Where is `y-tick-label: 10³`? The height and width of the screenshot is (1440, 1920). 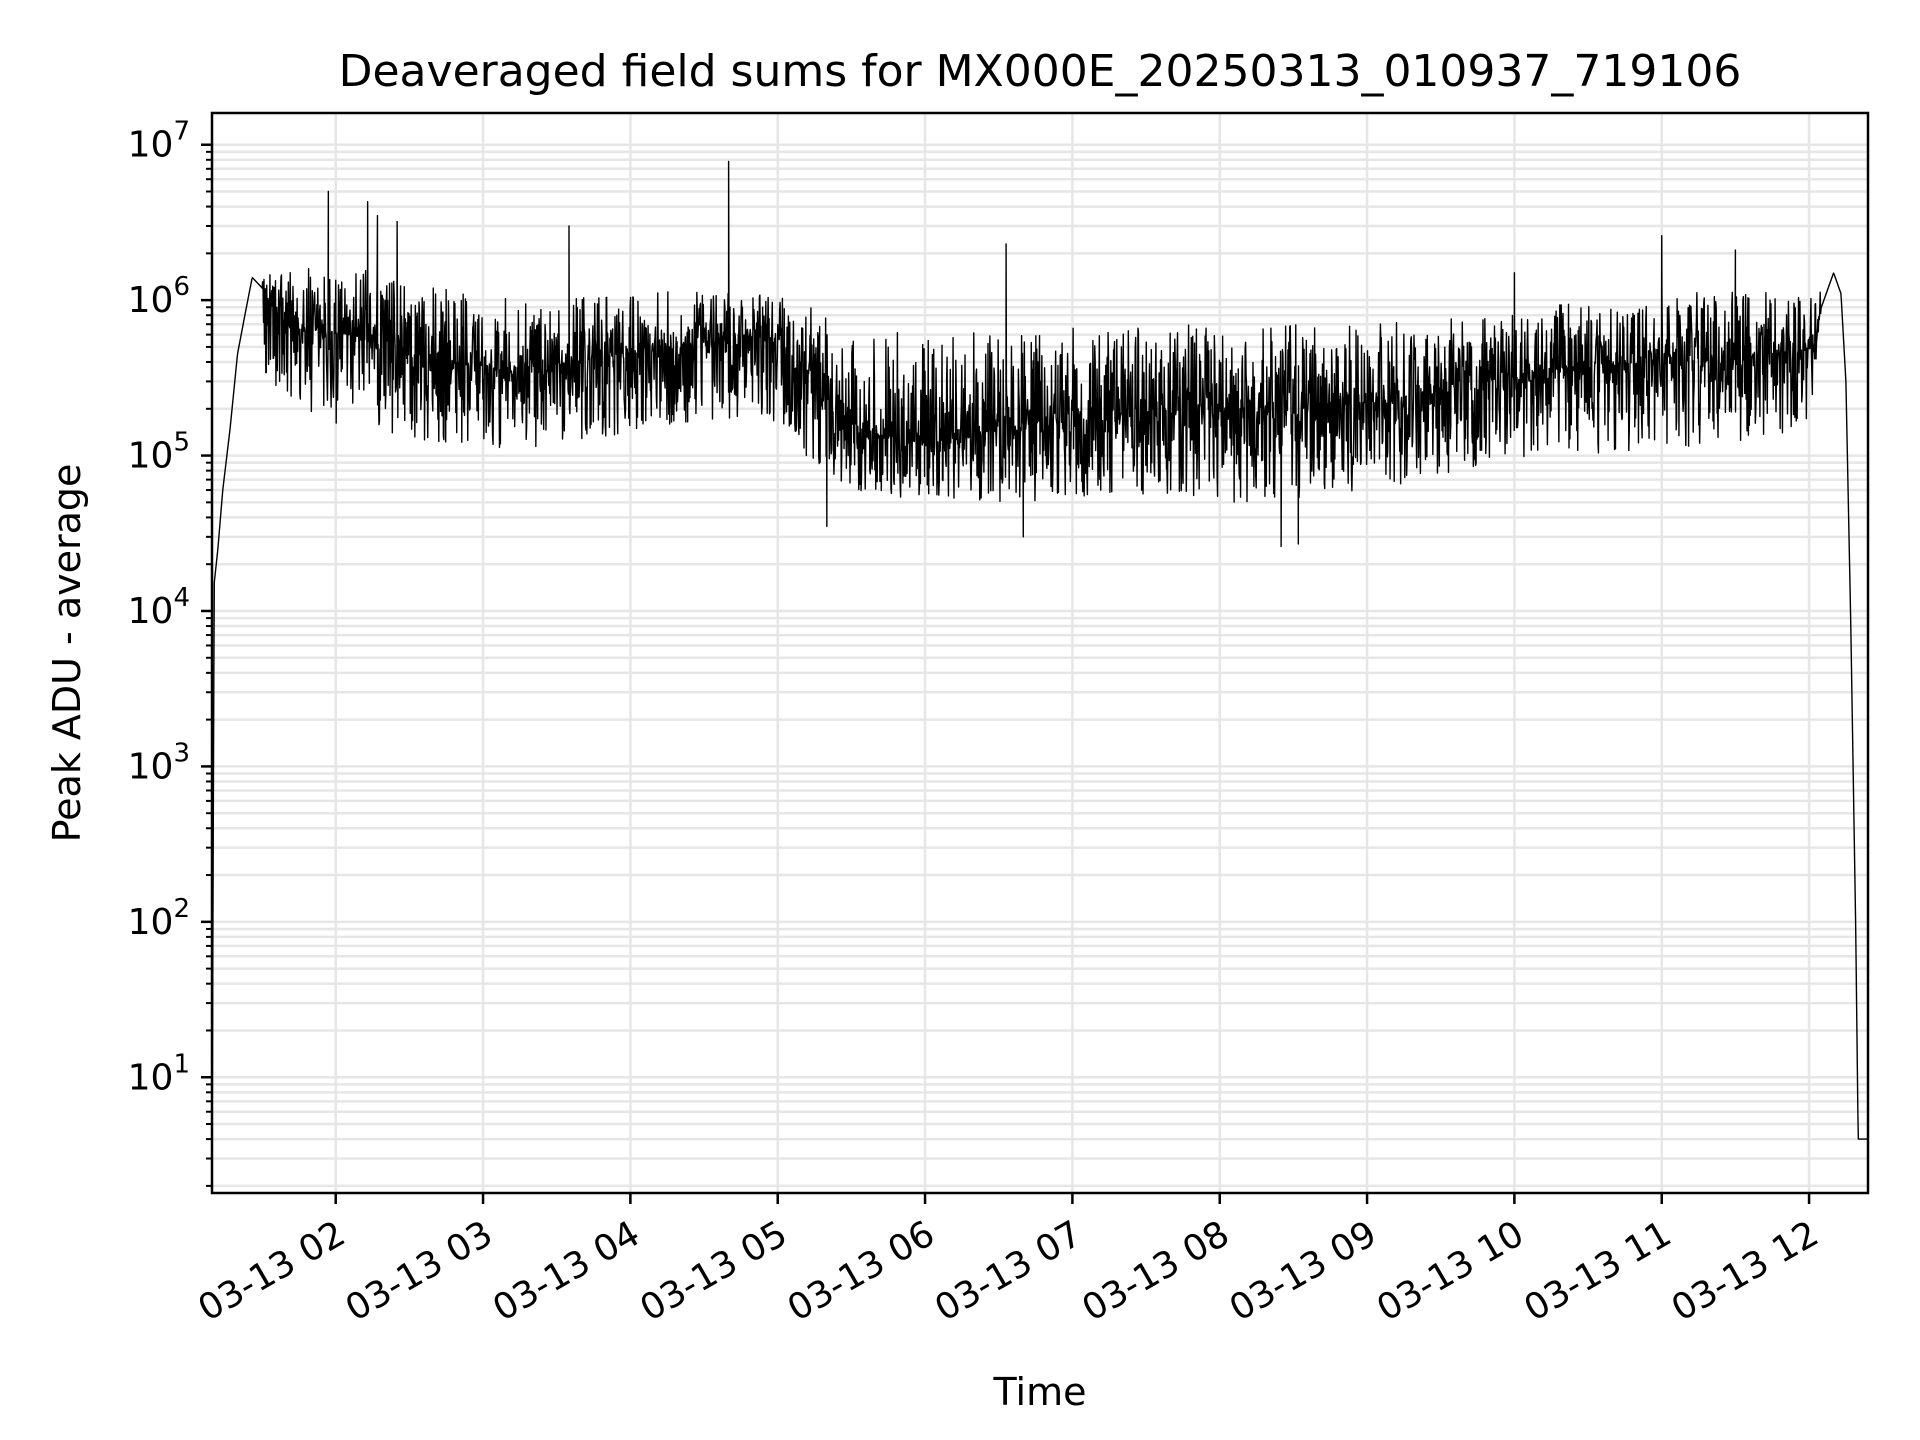 y-tick-label: 10³ is located at coordinates (159, 762).